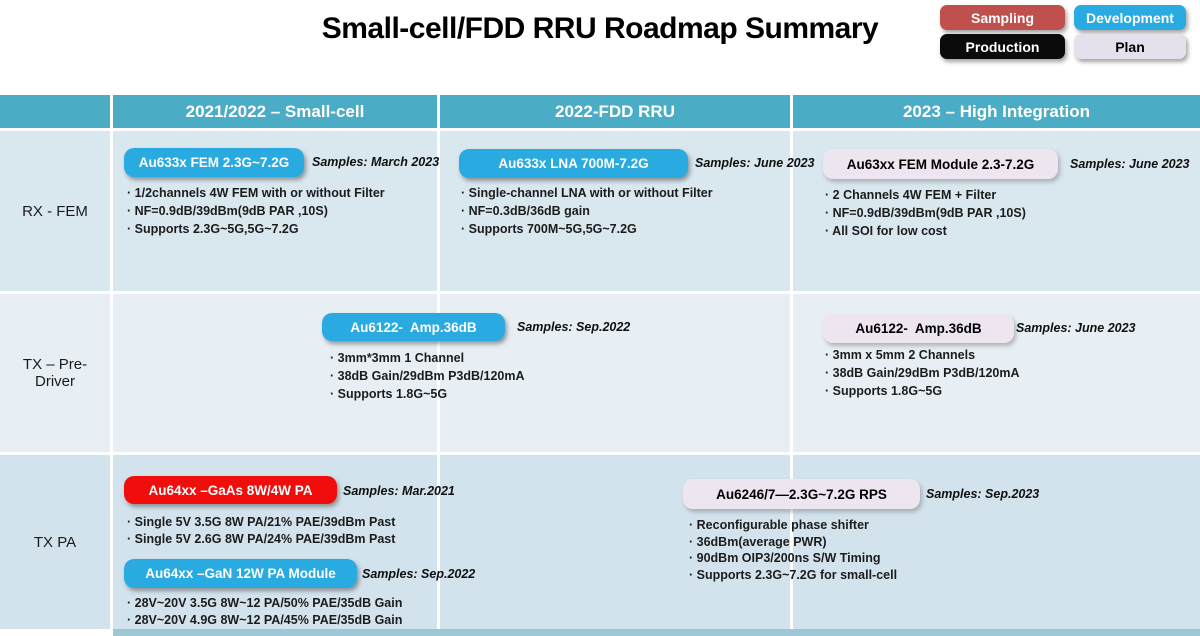  What do you see at coordinates (922, 355) in the screenshot?
I see `feature-bullet: 3mm x 5mm 2 Channels` at bounding box center [922, 355].